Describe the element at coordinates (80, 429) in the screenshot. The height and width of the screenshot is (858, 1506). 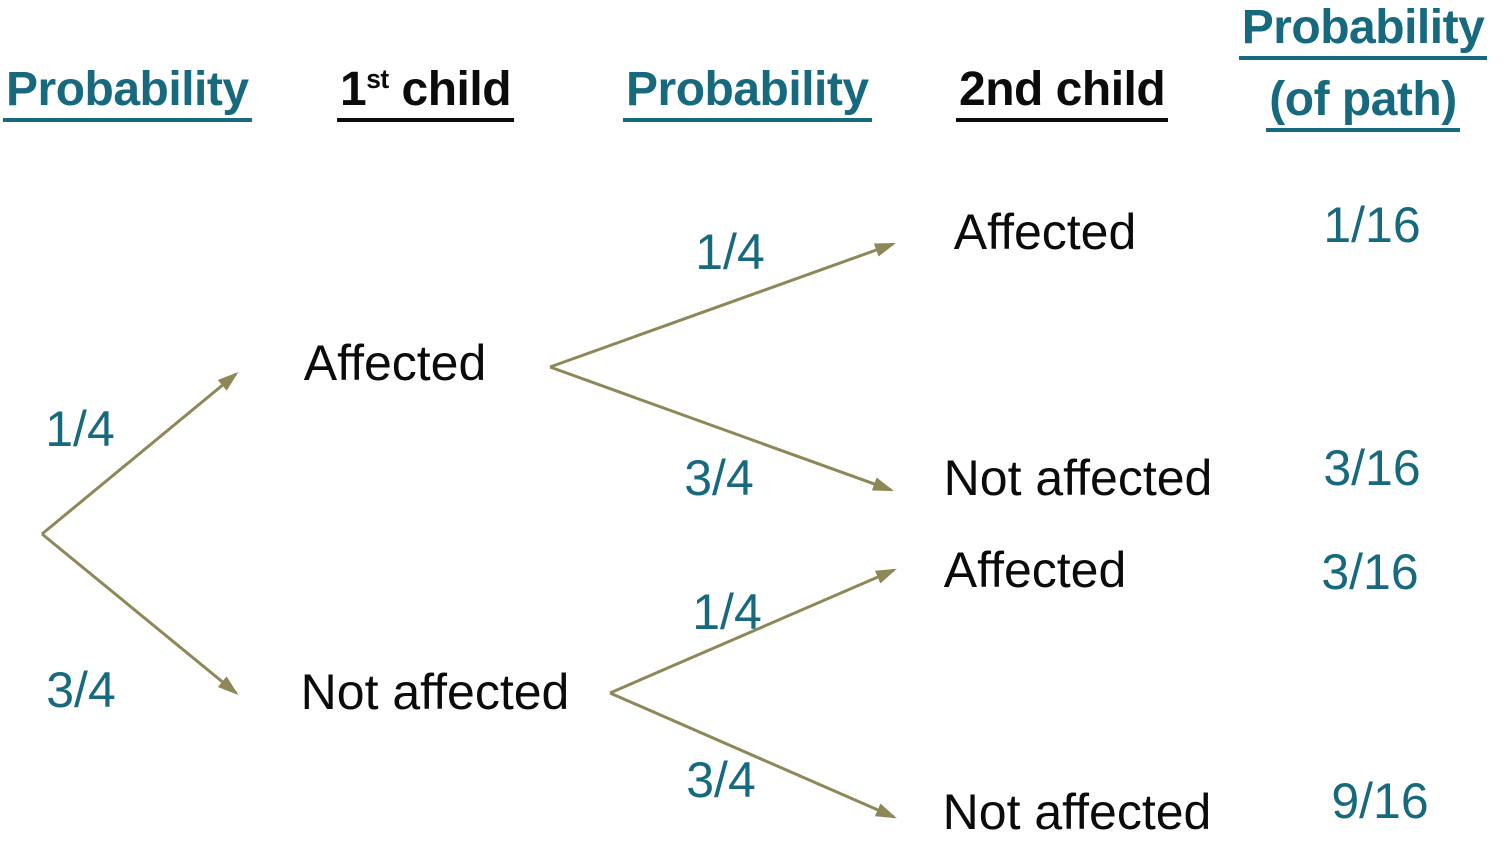
I see `branch-probability-root-upper: 1/4` at that location.